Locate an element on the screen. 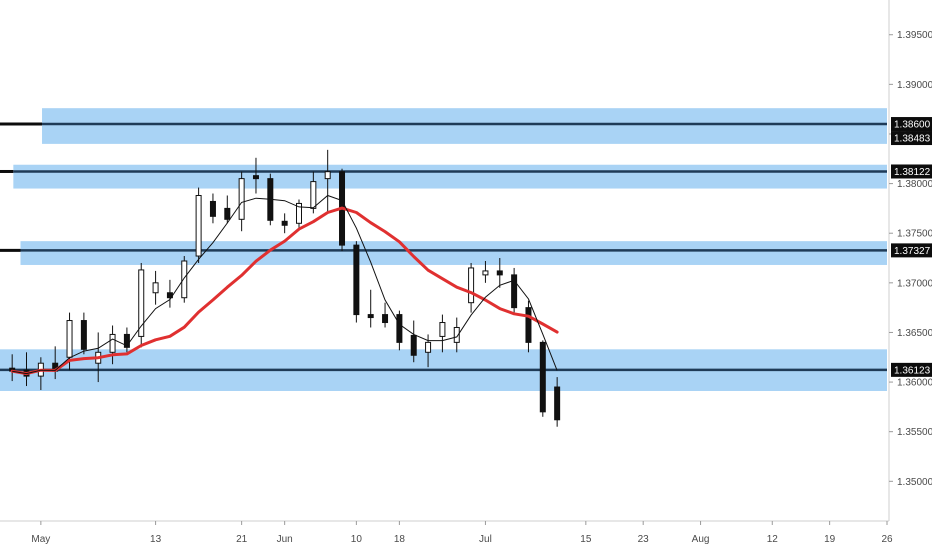  price-tick-label: 1.39000 is located at coordinates (914, 85).